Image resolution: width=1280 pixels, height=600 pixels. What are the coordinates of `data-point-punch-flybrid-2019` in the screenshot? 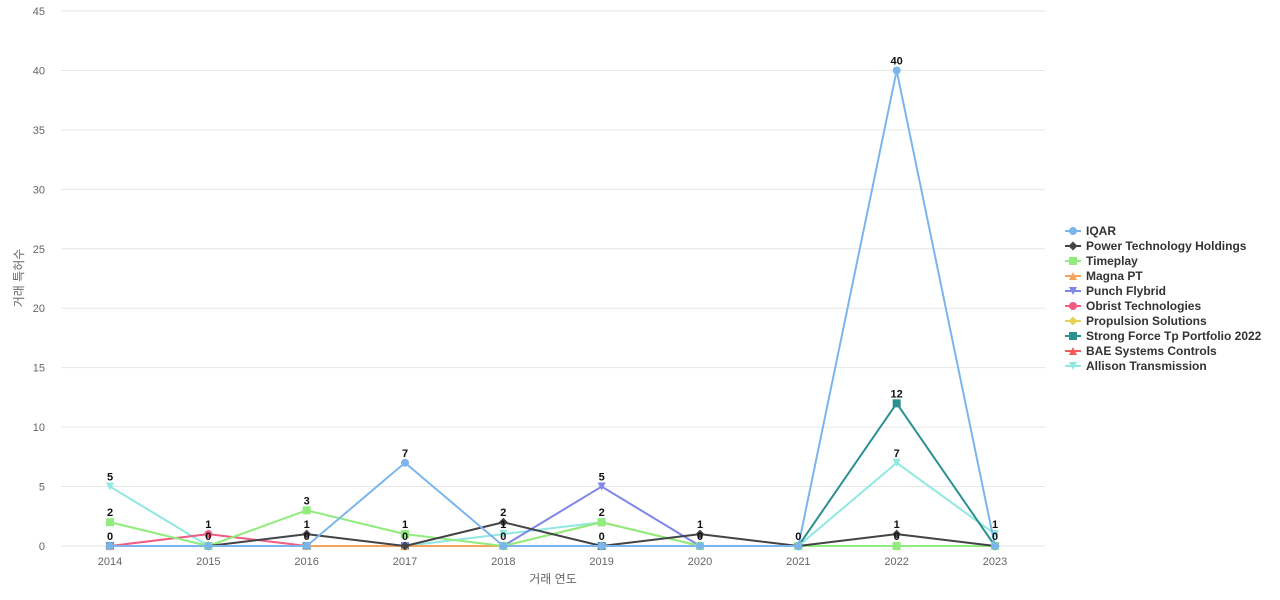 It's located at (601, 486).